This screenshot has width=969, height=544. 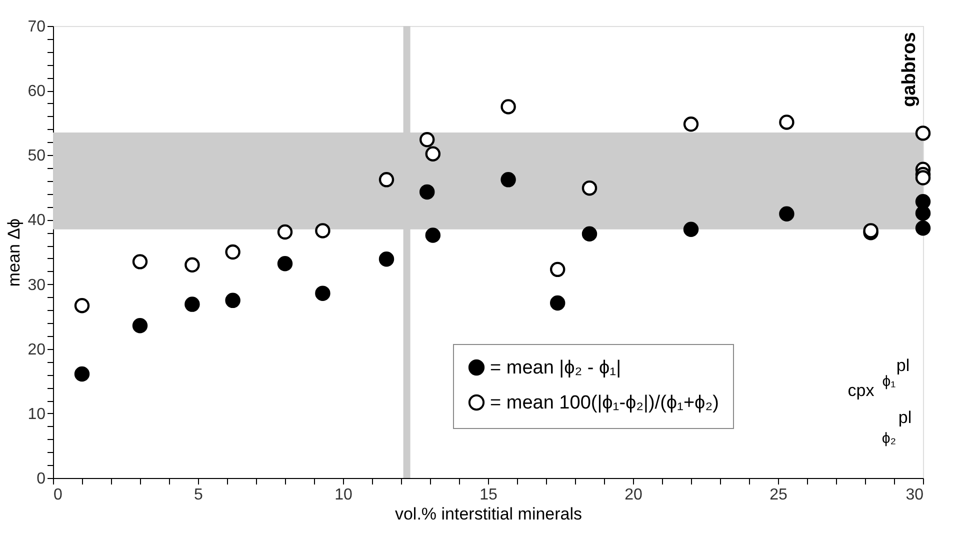 I want to click on x-tick-label: 15, so click(x=489, y=495).